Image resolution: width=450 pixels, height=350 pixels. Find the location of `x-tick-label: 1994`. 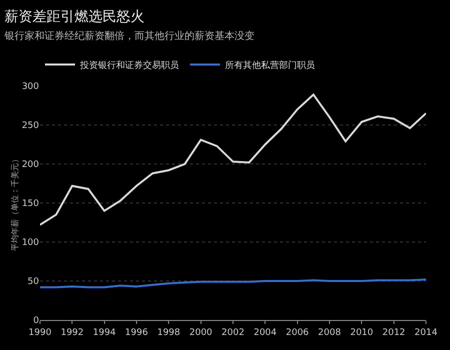

x-tick-label: 1994 is located at coordinates (104, 333).